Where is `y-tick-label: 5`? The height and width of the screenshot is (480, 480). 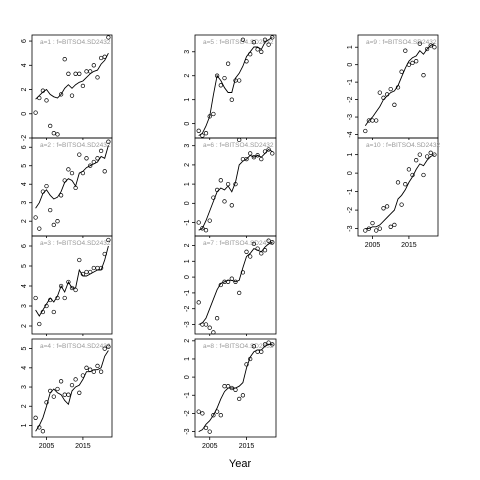
y-tick-label: 5 is located at coordinates (24, 349).